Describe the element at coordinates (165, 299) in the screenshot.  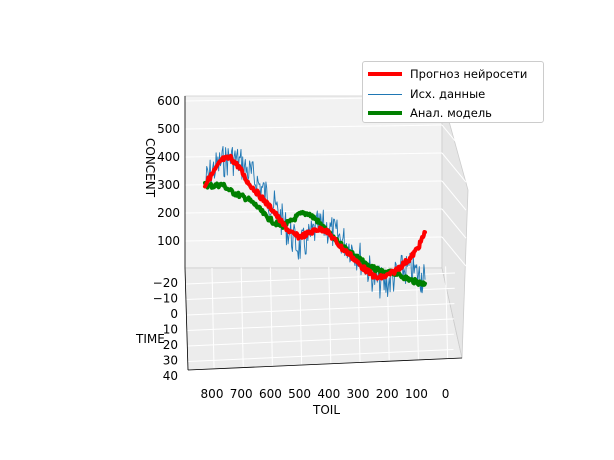
I see `y-tick-label: −10` at that location.